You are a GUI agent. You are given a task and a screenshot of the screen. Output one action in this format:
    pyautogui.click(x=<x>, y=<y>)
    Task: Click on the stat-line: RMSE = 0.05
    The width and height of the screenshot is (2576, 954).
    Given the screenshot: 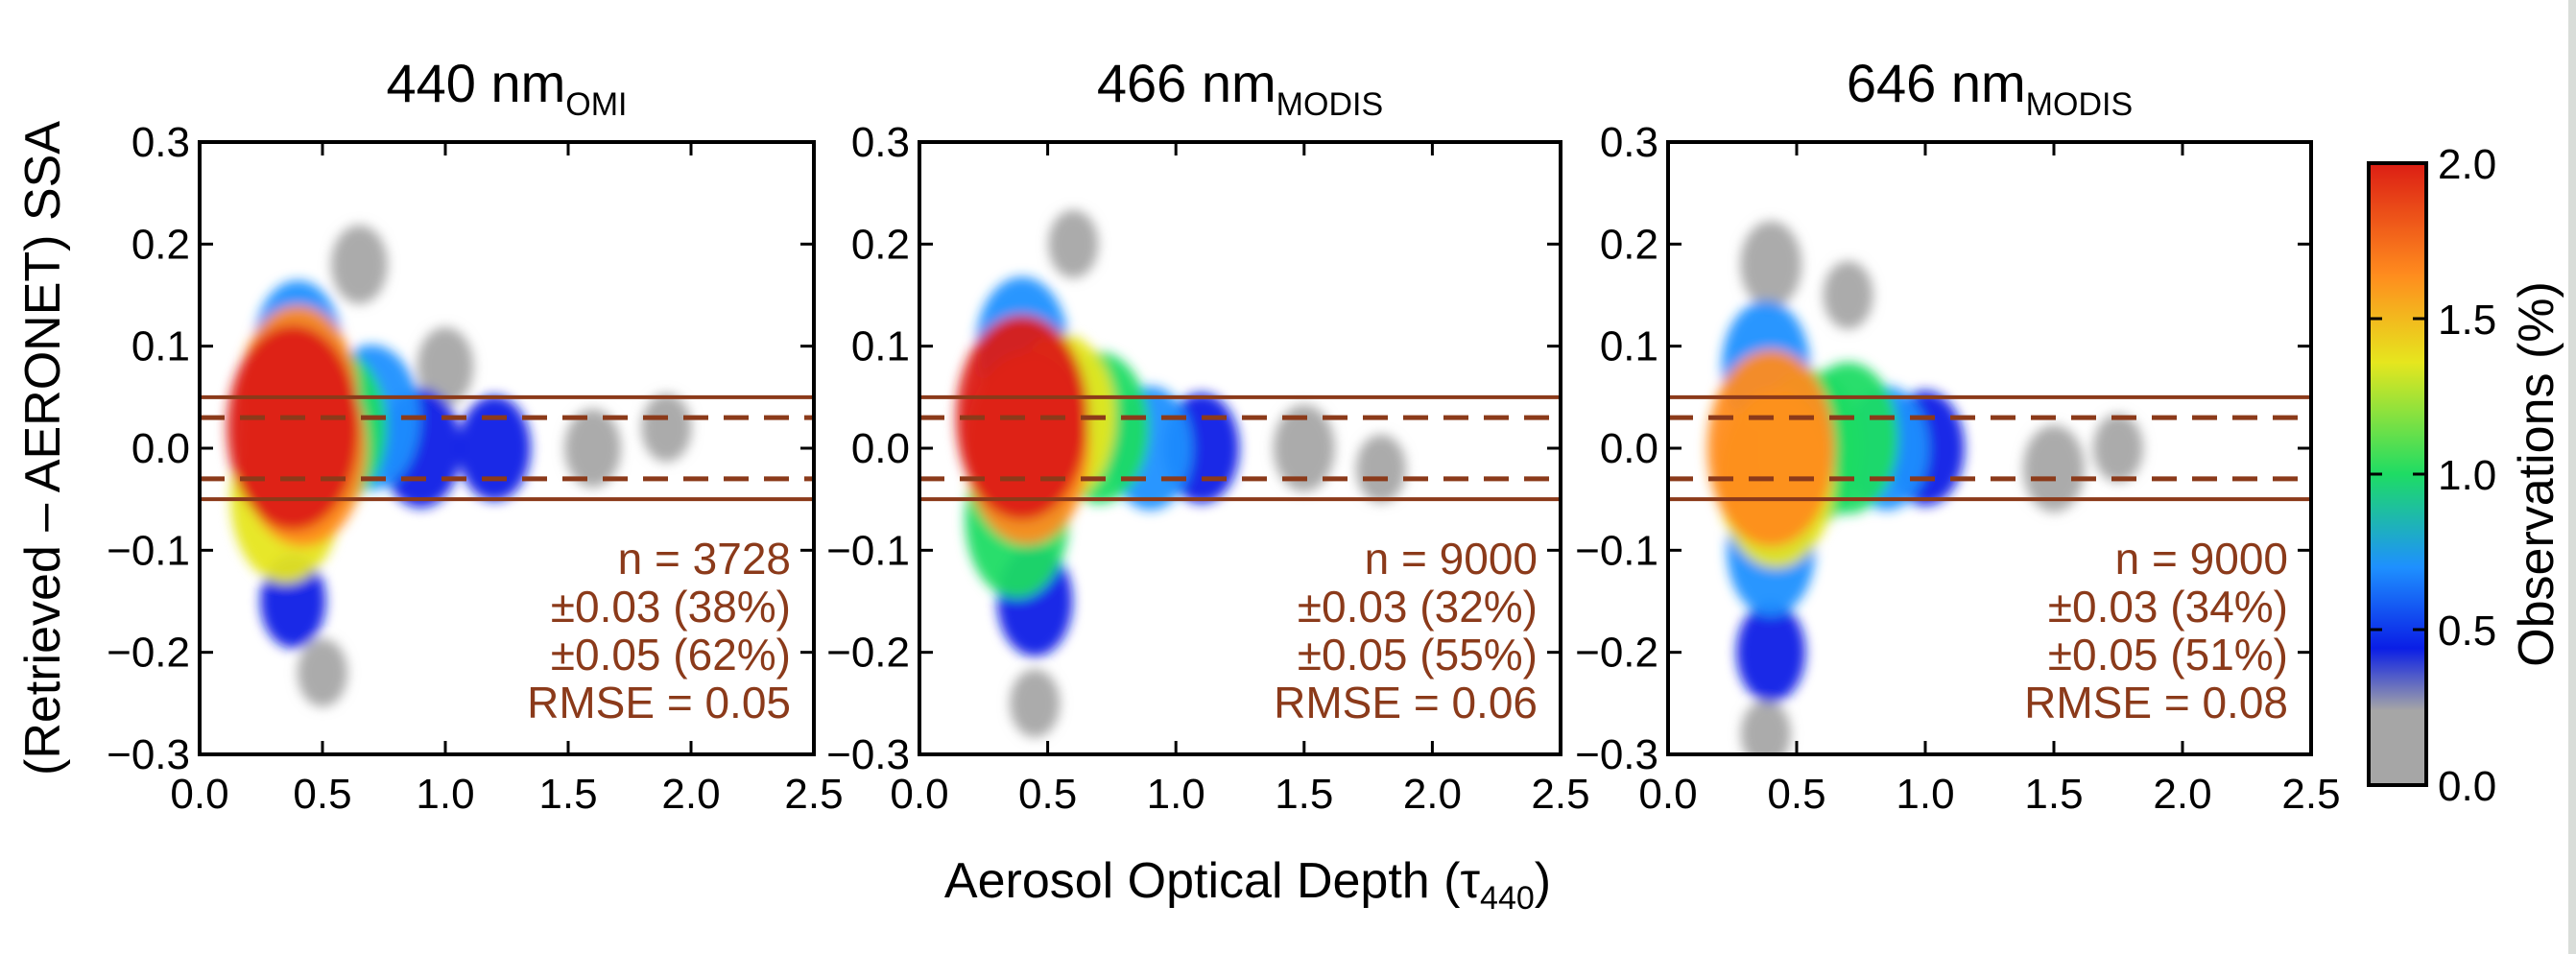 What is the action you would take?
    pyautogui.click(x=659, y=702)
    